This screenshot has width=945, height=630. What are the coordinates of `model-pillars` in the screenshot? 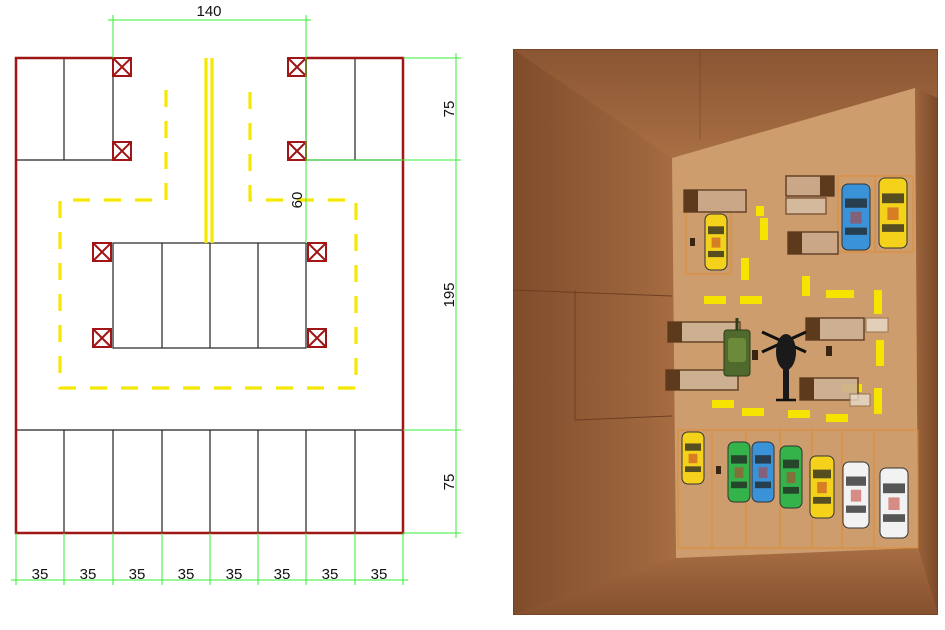 It's located at (777, 291).